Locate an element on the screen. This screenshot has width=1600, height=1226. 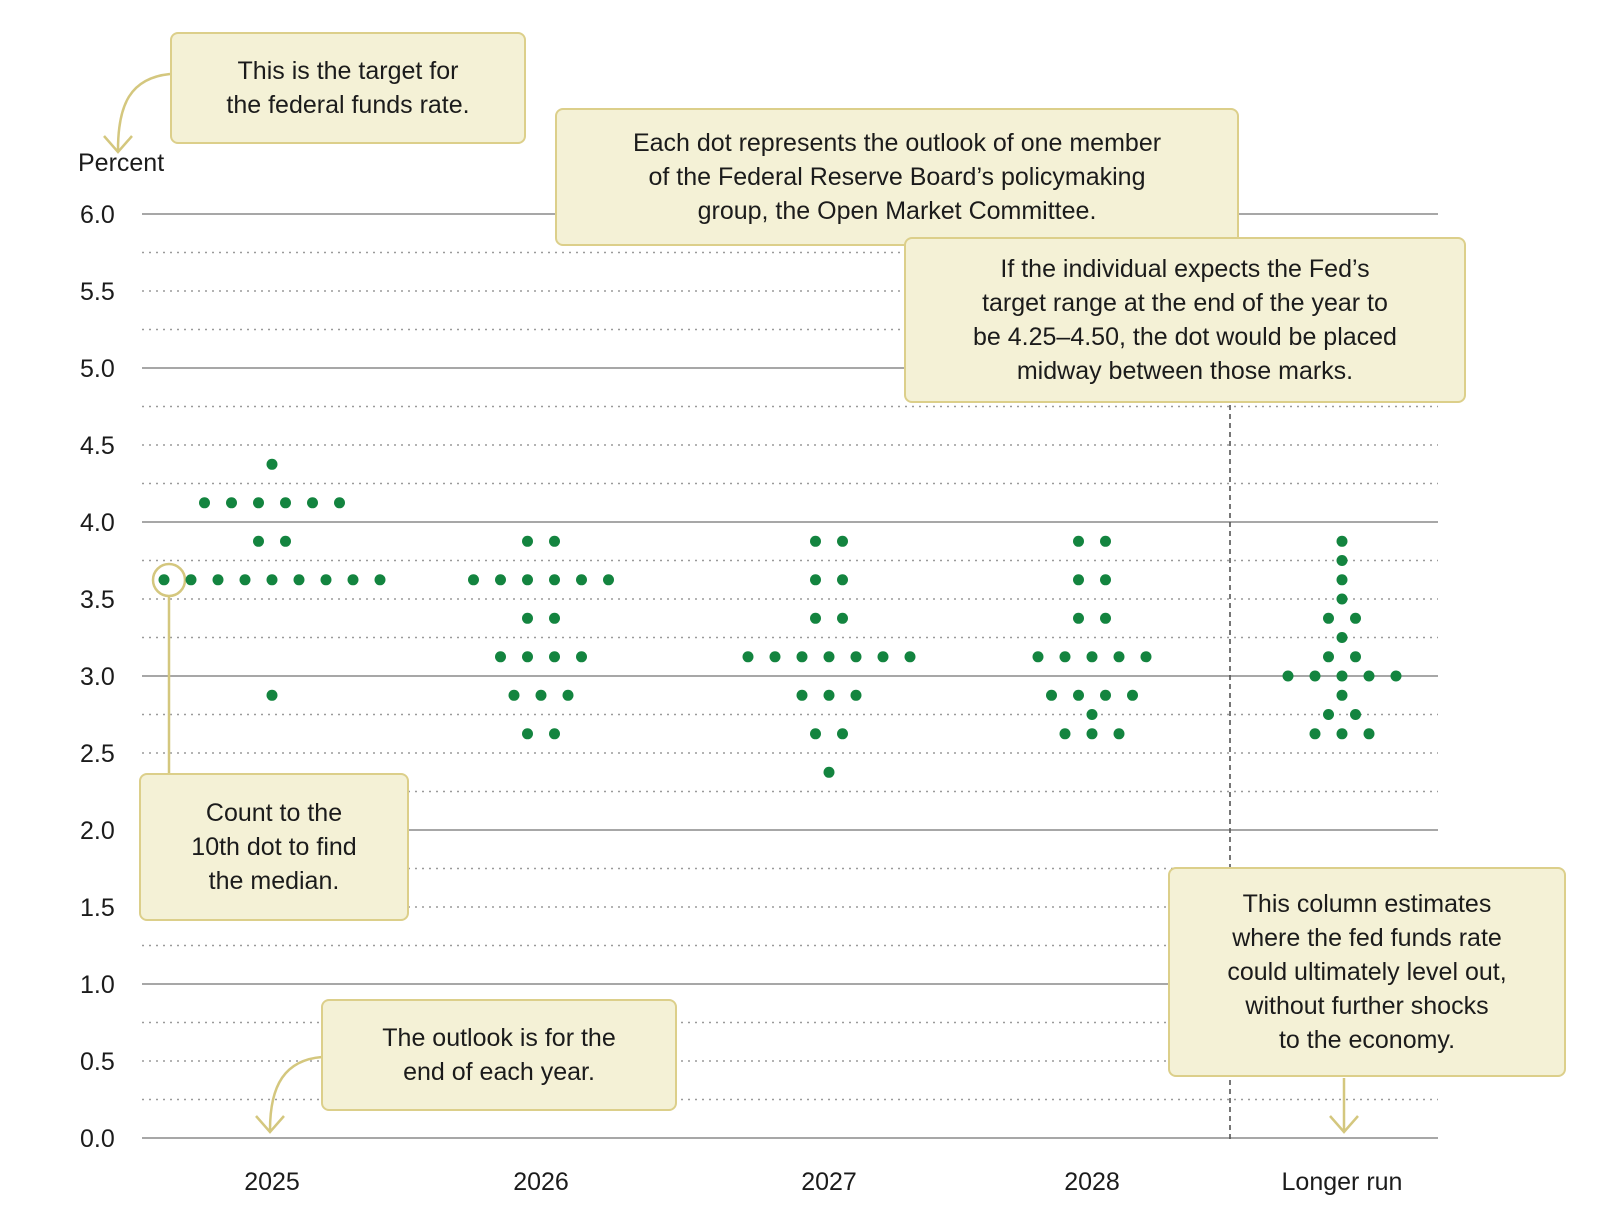
y-tick-label: 5.0 is located at coordinates (97, 369).